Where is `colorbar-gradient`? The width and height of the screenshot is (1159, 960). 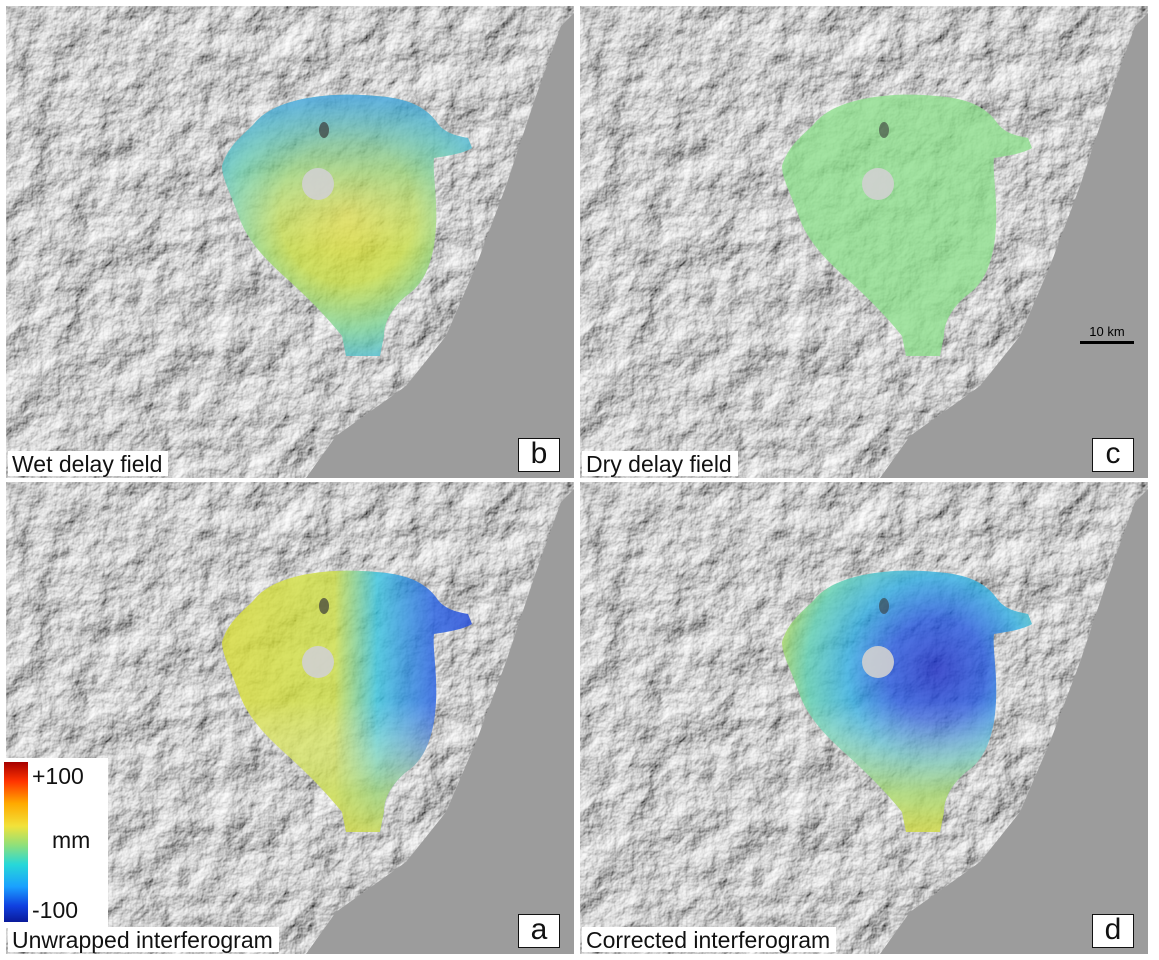
colorbar-gradient is located at coordinates (16, 842).